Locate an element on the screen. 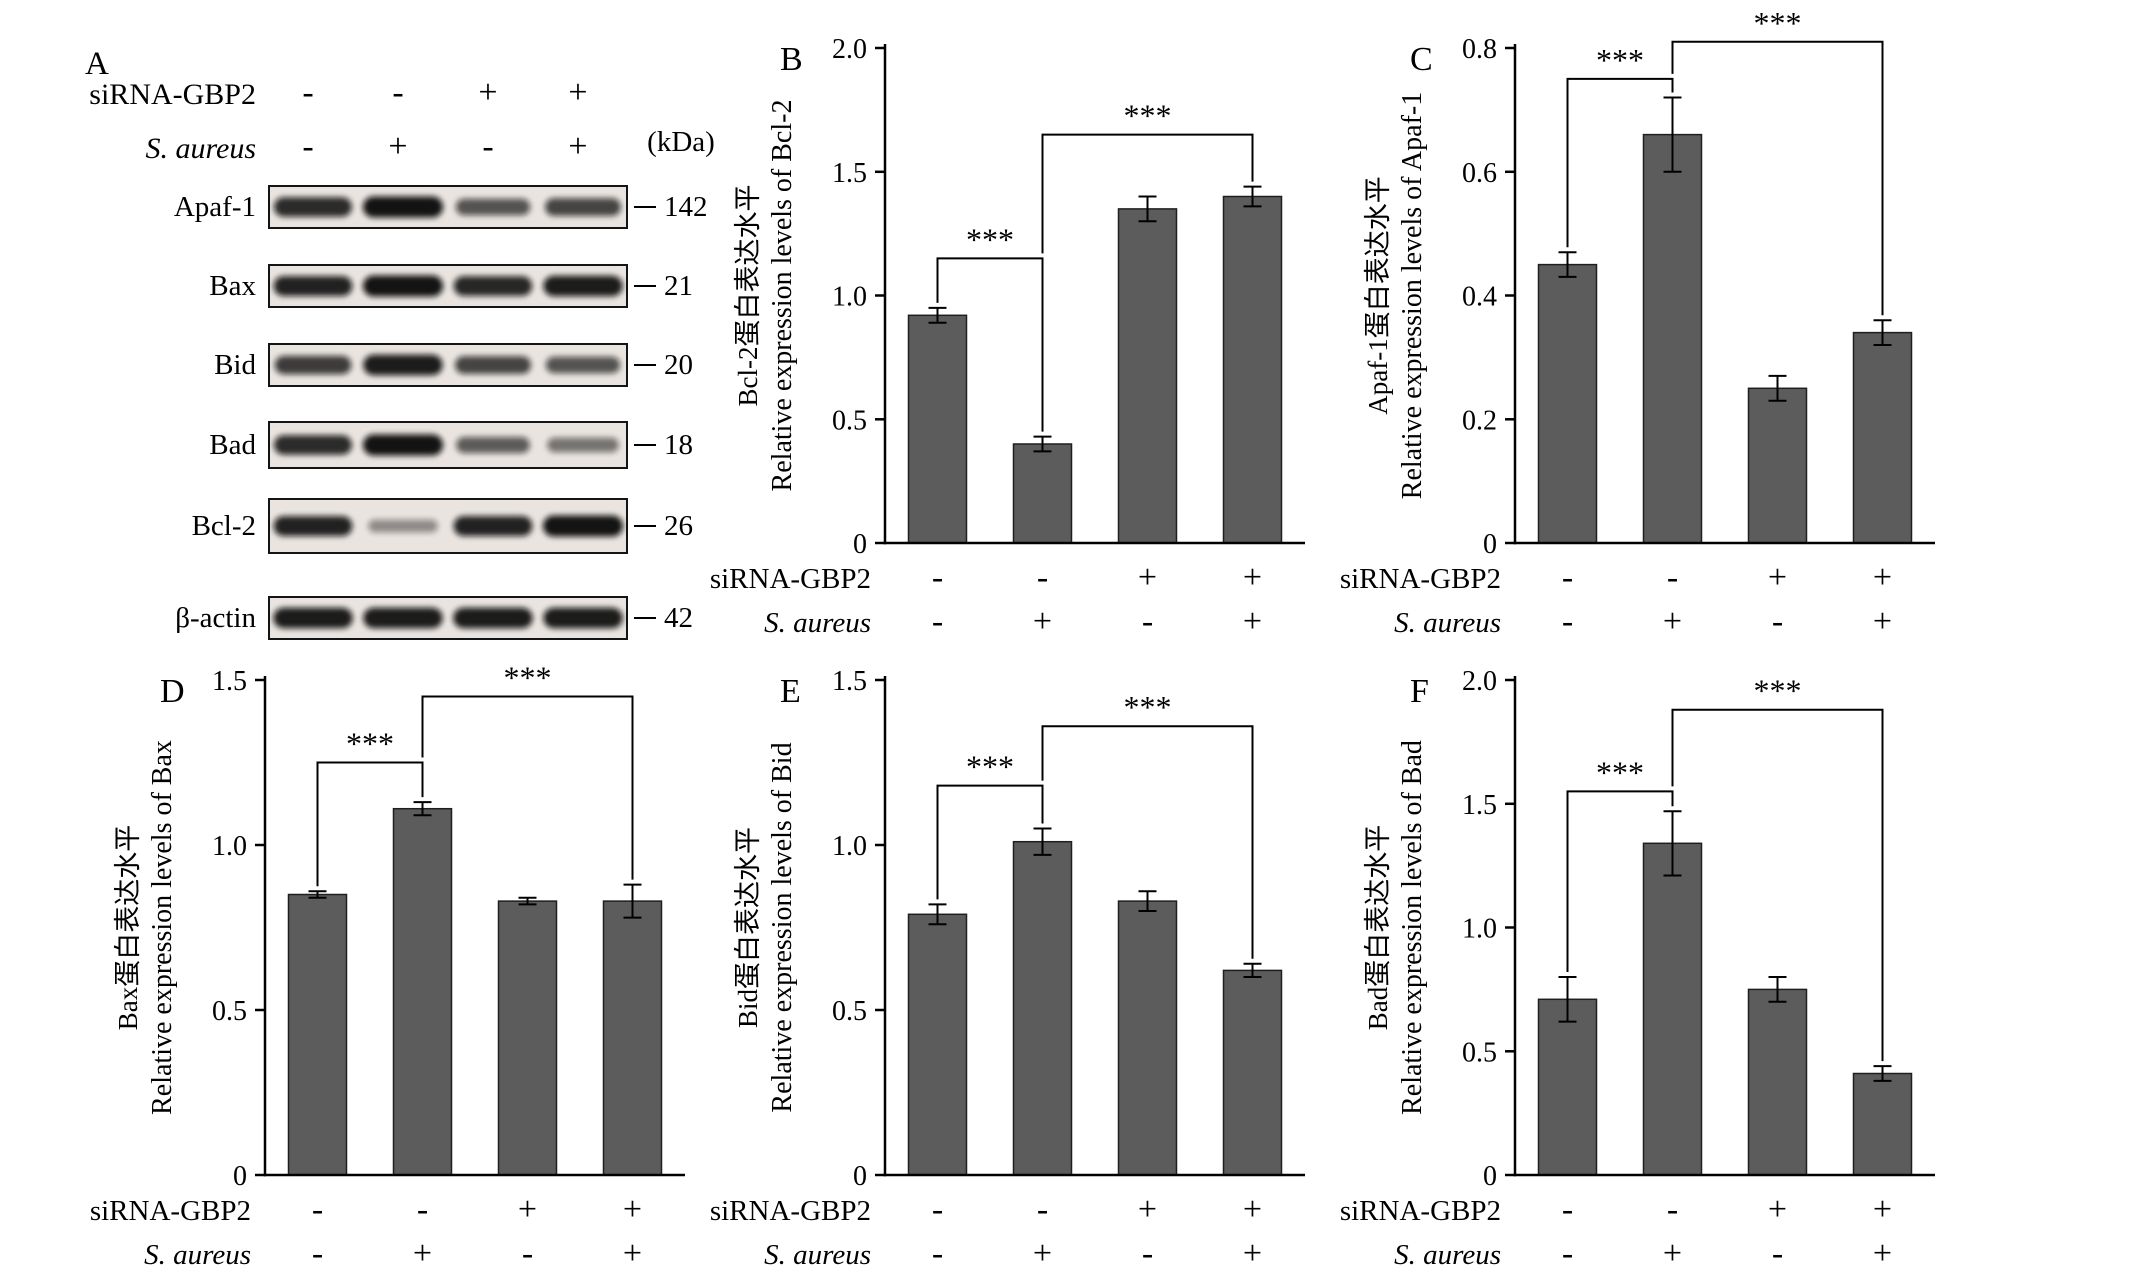 Image resolution: width=2141 pixels, height=1275 pixels. y-tick-label: 2.0 is located at coordinates (1479, 681).